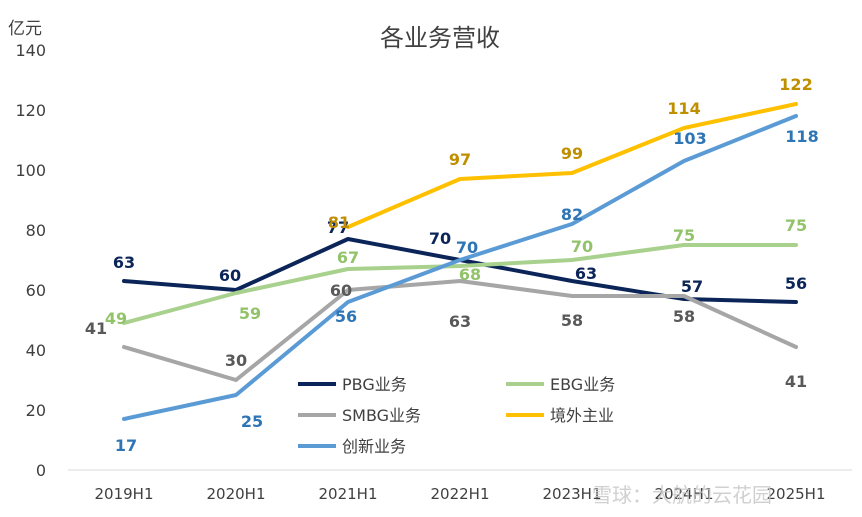 The width and height of the screenshot is (862, 517). Describe the element at coordinates (41, 470) in the screenshot. I see `y-tick-label: 0` at that location.